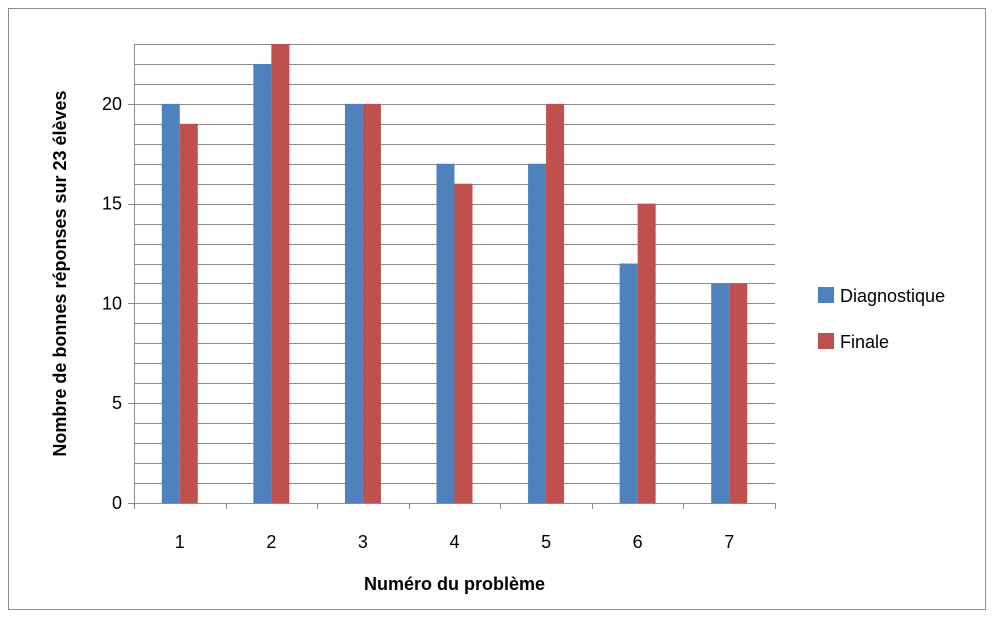 The width and height of the screenshot is (995, 619). I want to click on y-tick-label: 20, so click(112, 104).